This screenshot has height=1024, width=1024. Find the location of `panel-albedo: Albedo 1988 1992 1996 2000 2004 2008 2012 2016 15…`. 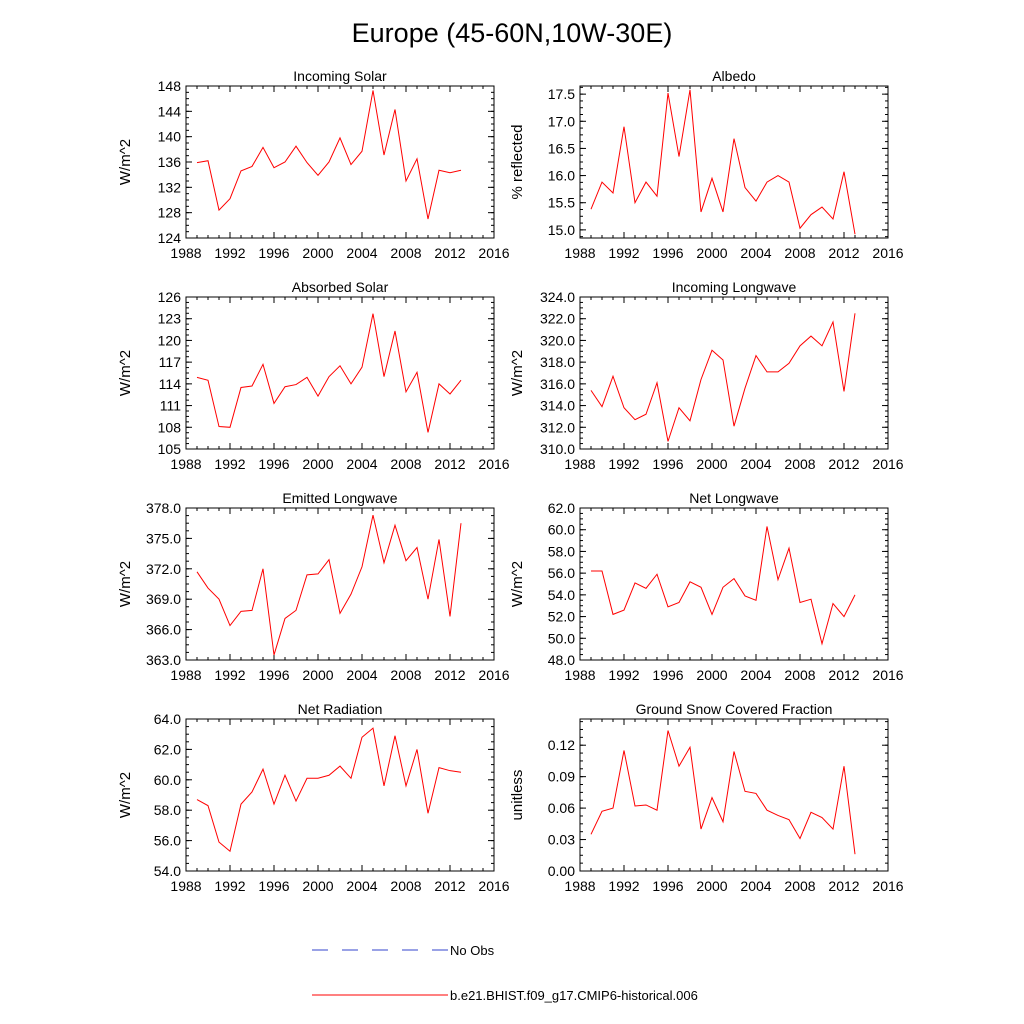

panel-albedo: Albedo 1988 1992 1996 2000 2004 2008 2012 2016 15… is located at coordinates (706, 164).